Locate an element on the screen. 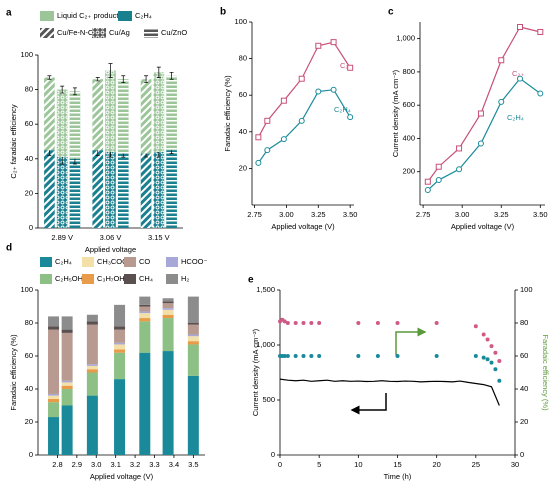 The image size is (559, 496). y-tick-label: 0 is located at coordinates (31, 454).